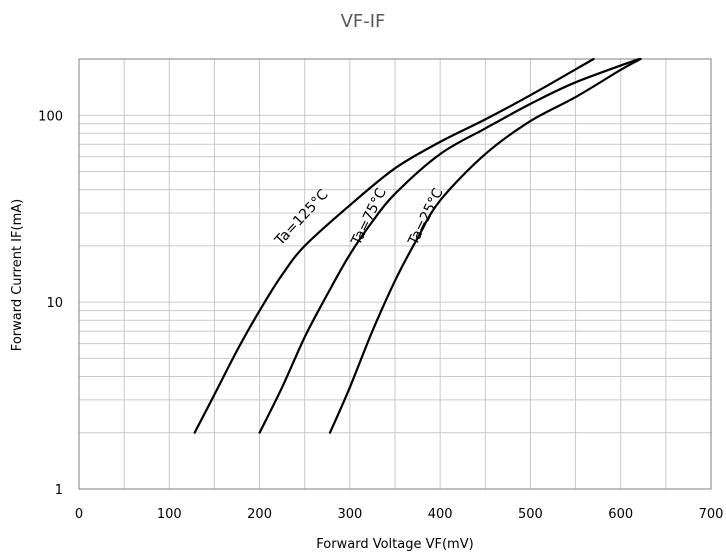 This screenshot has height=555, width=726. What do you see at coordinates (440, 514) in the screenshot?
I see `x-tick-label: 400` at bounding box center [440, 514].